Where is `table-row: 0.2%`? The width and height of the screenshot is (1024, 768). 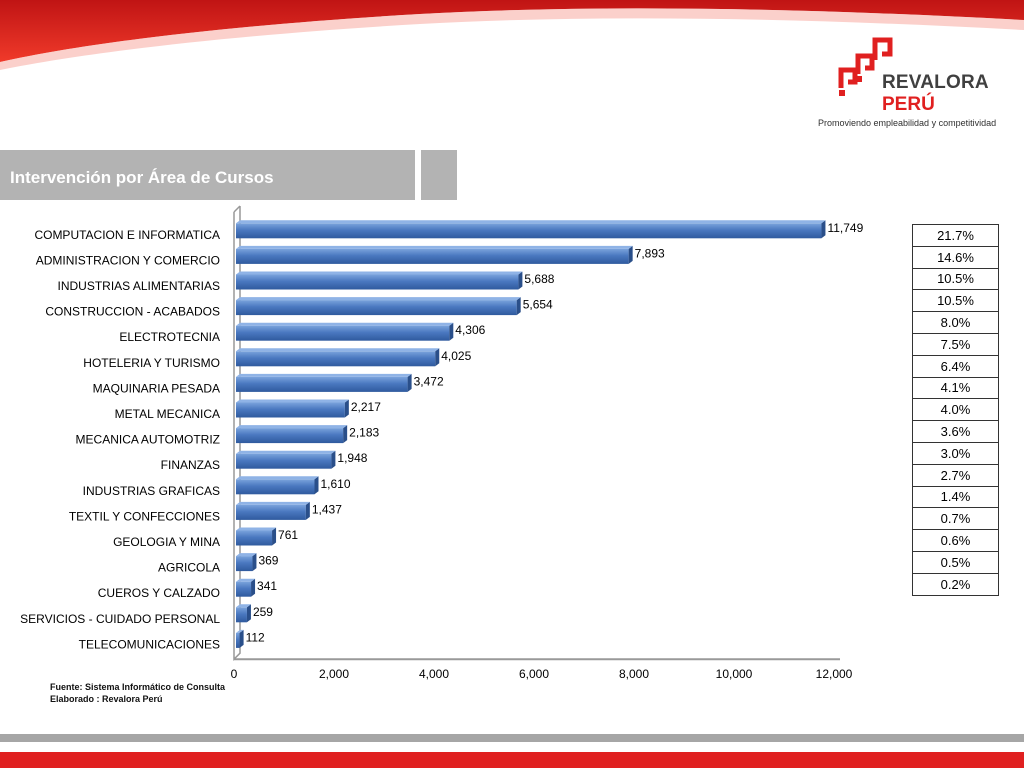
table-row: 0.2% is located at coordinates (955, 584).